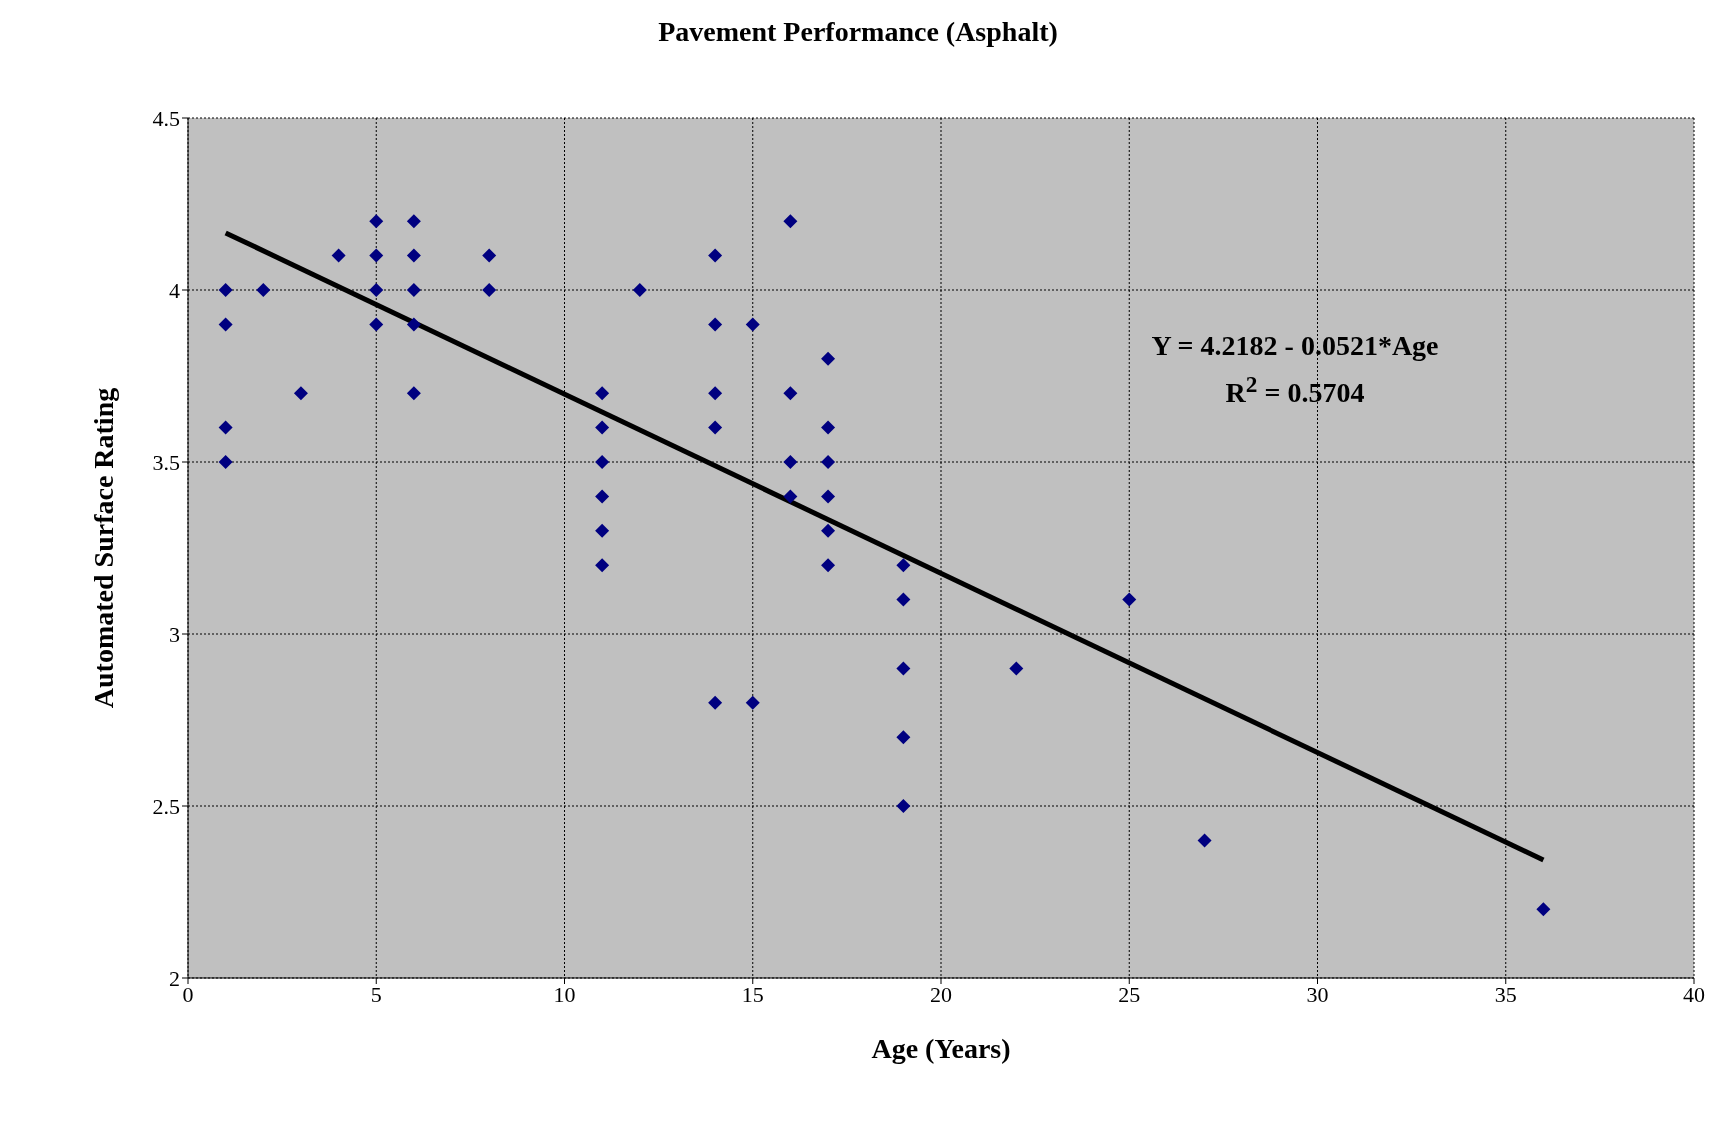  I want to click on x-tick-label: 35, so click(1505, 994).